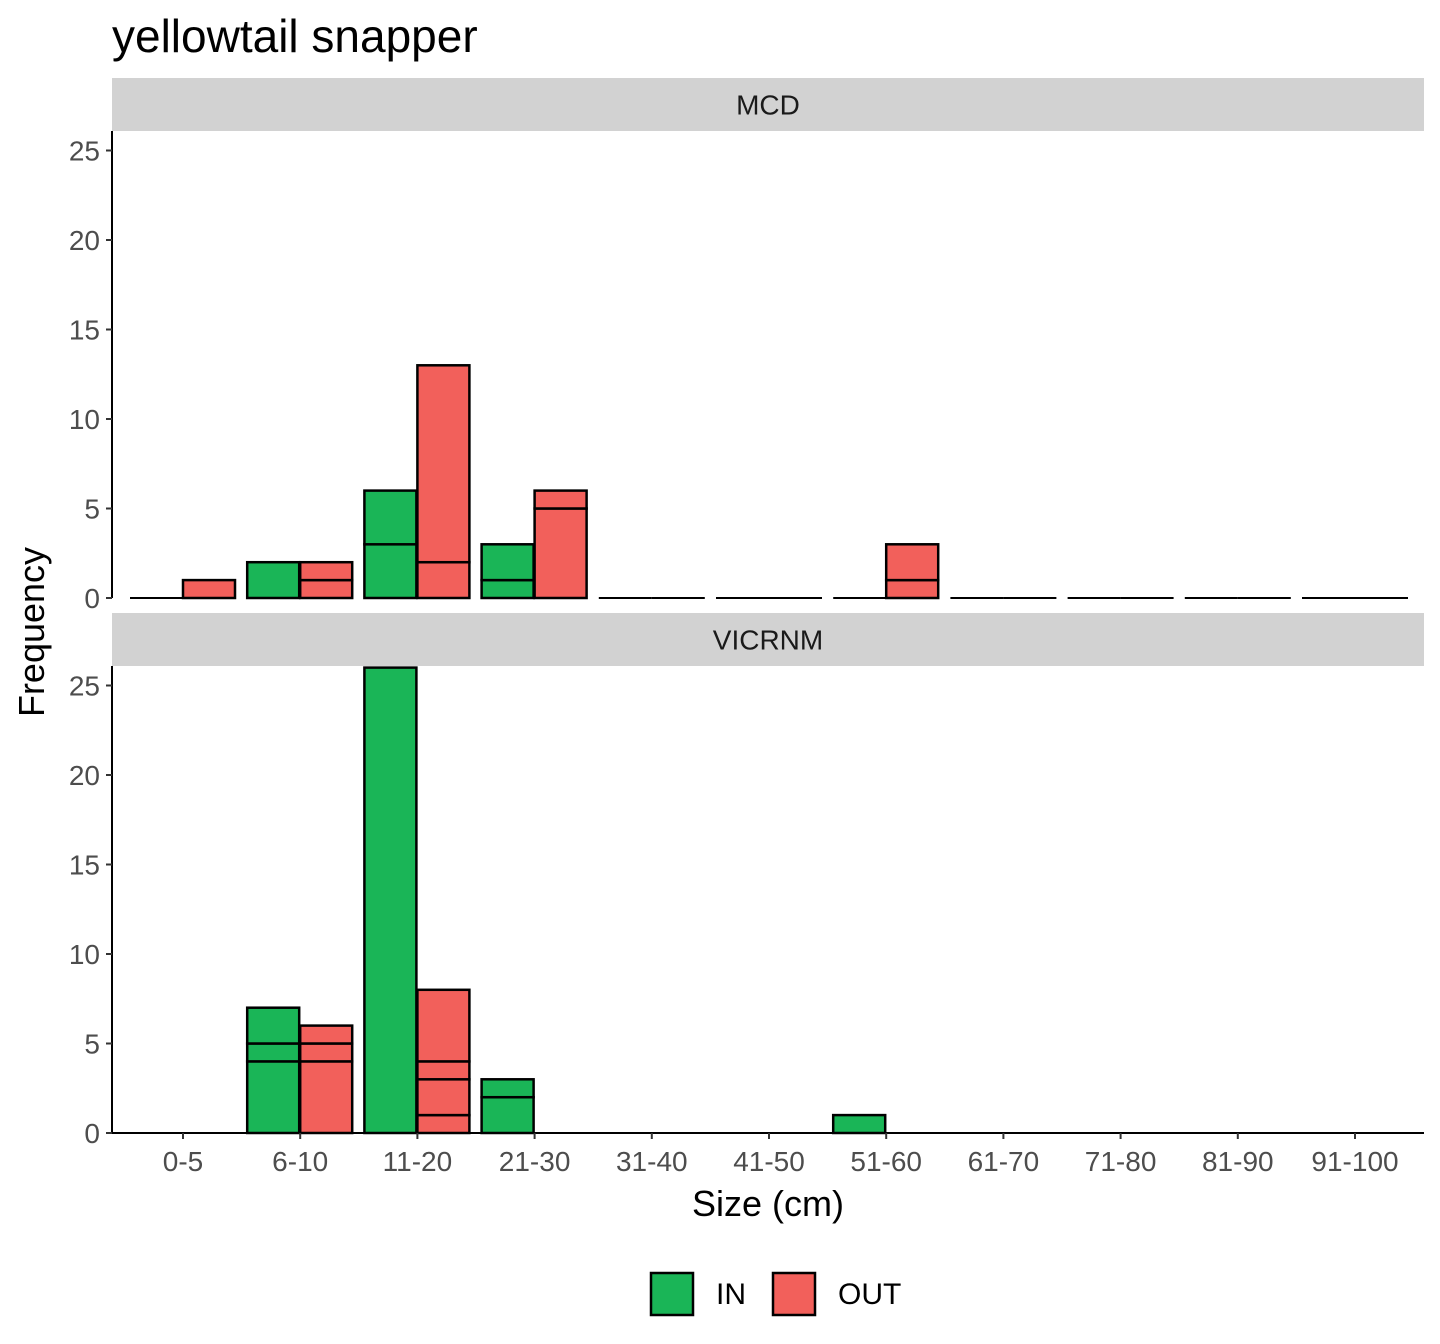 This screenshot has width=1440, height=1344. Describe the element at coordinates (869, 1294) in the screenshot. I see `legend-label-out: OUT` at that location.